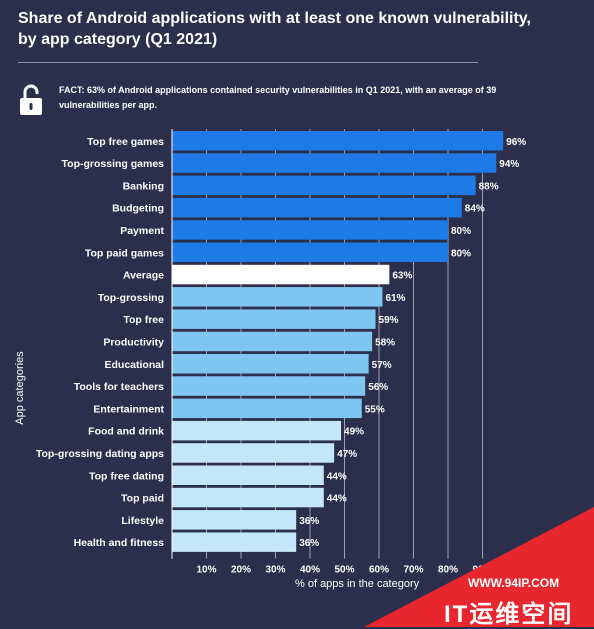  I want to click on category-label: Productivity, so click(133, 342).